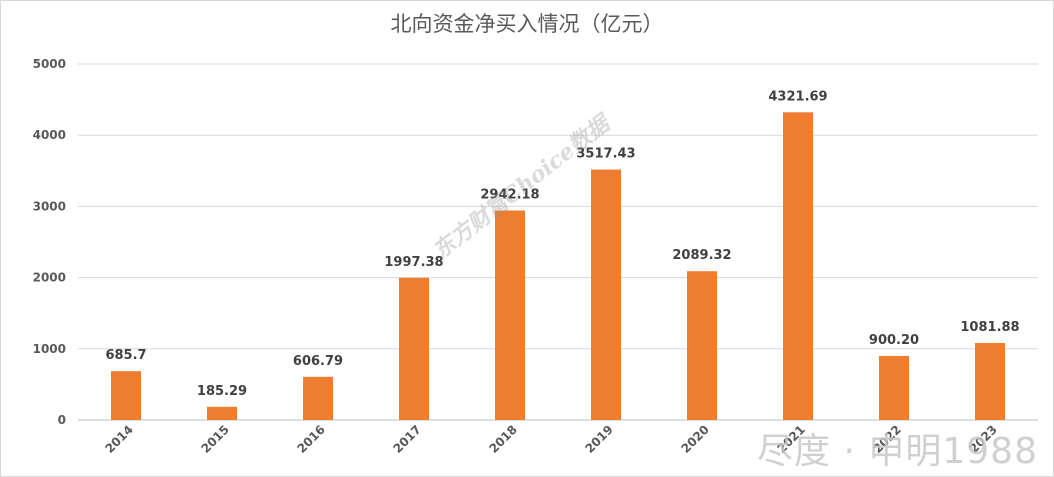 The height and width of the screenshot is (477, 1054). Describe the element at coordinates (701, 255) in the screenshot. I see `data-label: 2089.32` at that location.